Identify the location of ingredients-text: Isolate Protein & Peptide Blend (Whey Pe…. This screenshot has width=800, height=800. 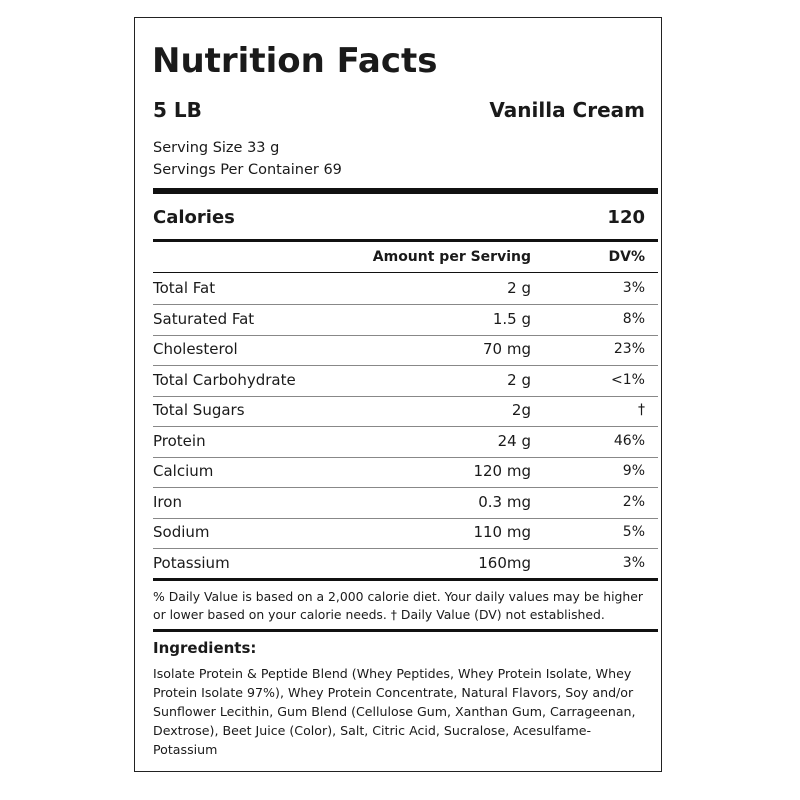
(394, 711).